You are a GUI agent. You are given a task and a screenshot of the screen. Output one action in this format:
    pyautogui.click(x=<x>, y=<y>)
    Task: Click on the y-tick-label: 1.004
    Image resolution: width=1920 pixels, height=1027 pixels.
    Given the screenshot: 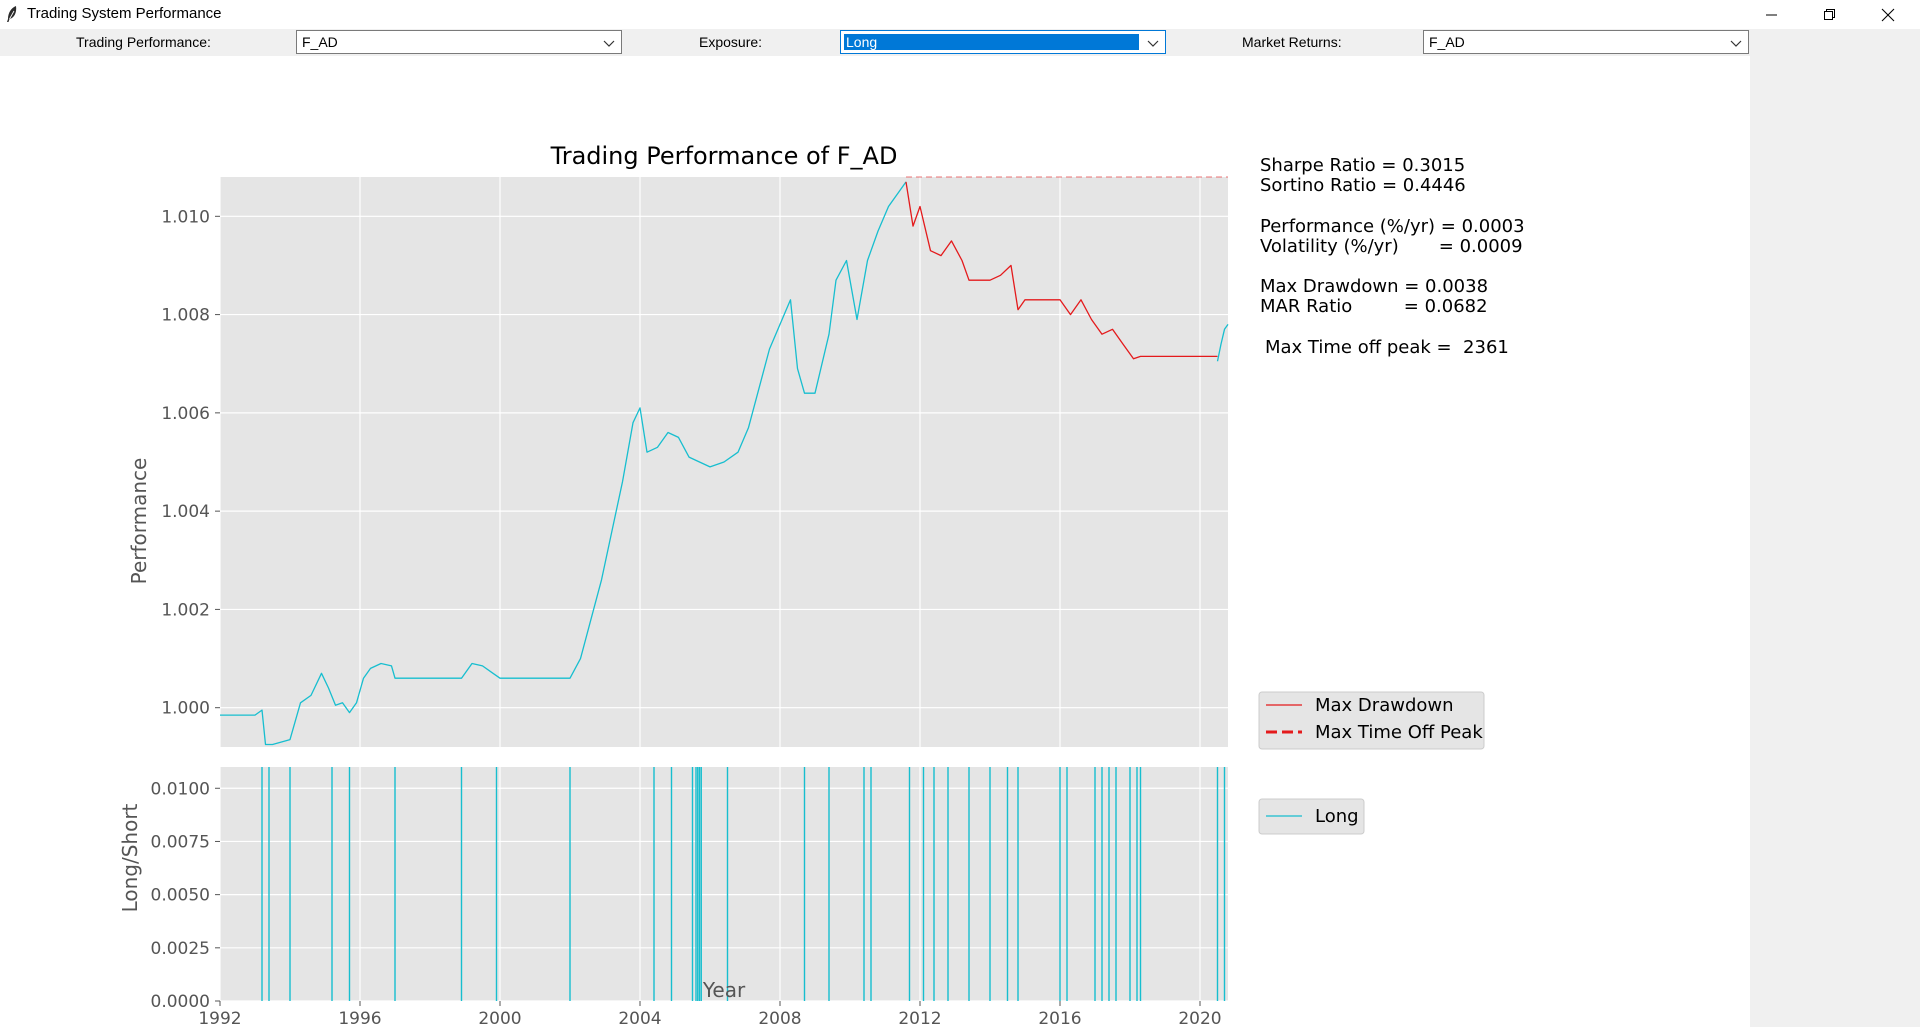 What is the action you would take?
    pyautogui.click(x=185, y=512)
    